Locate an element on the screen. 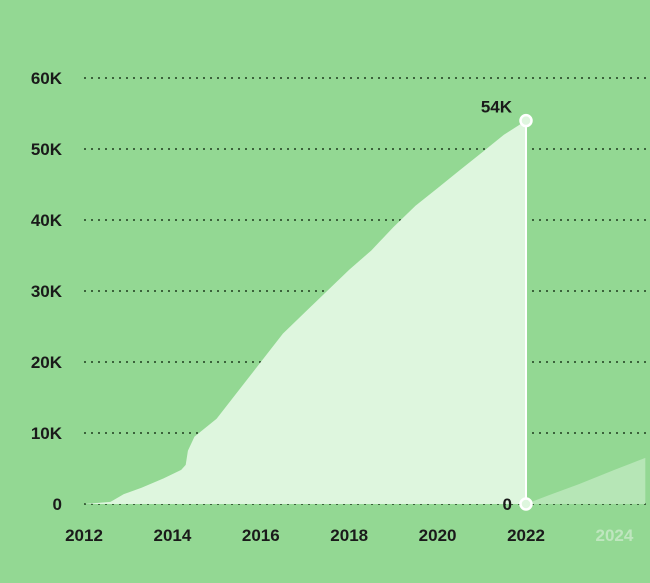  x-tick-label: 2014 is located at coordinates (172, 535).